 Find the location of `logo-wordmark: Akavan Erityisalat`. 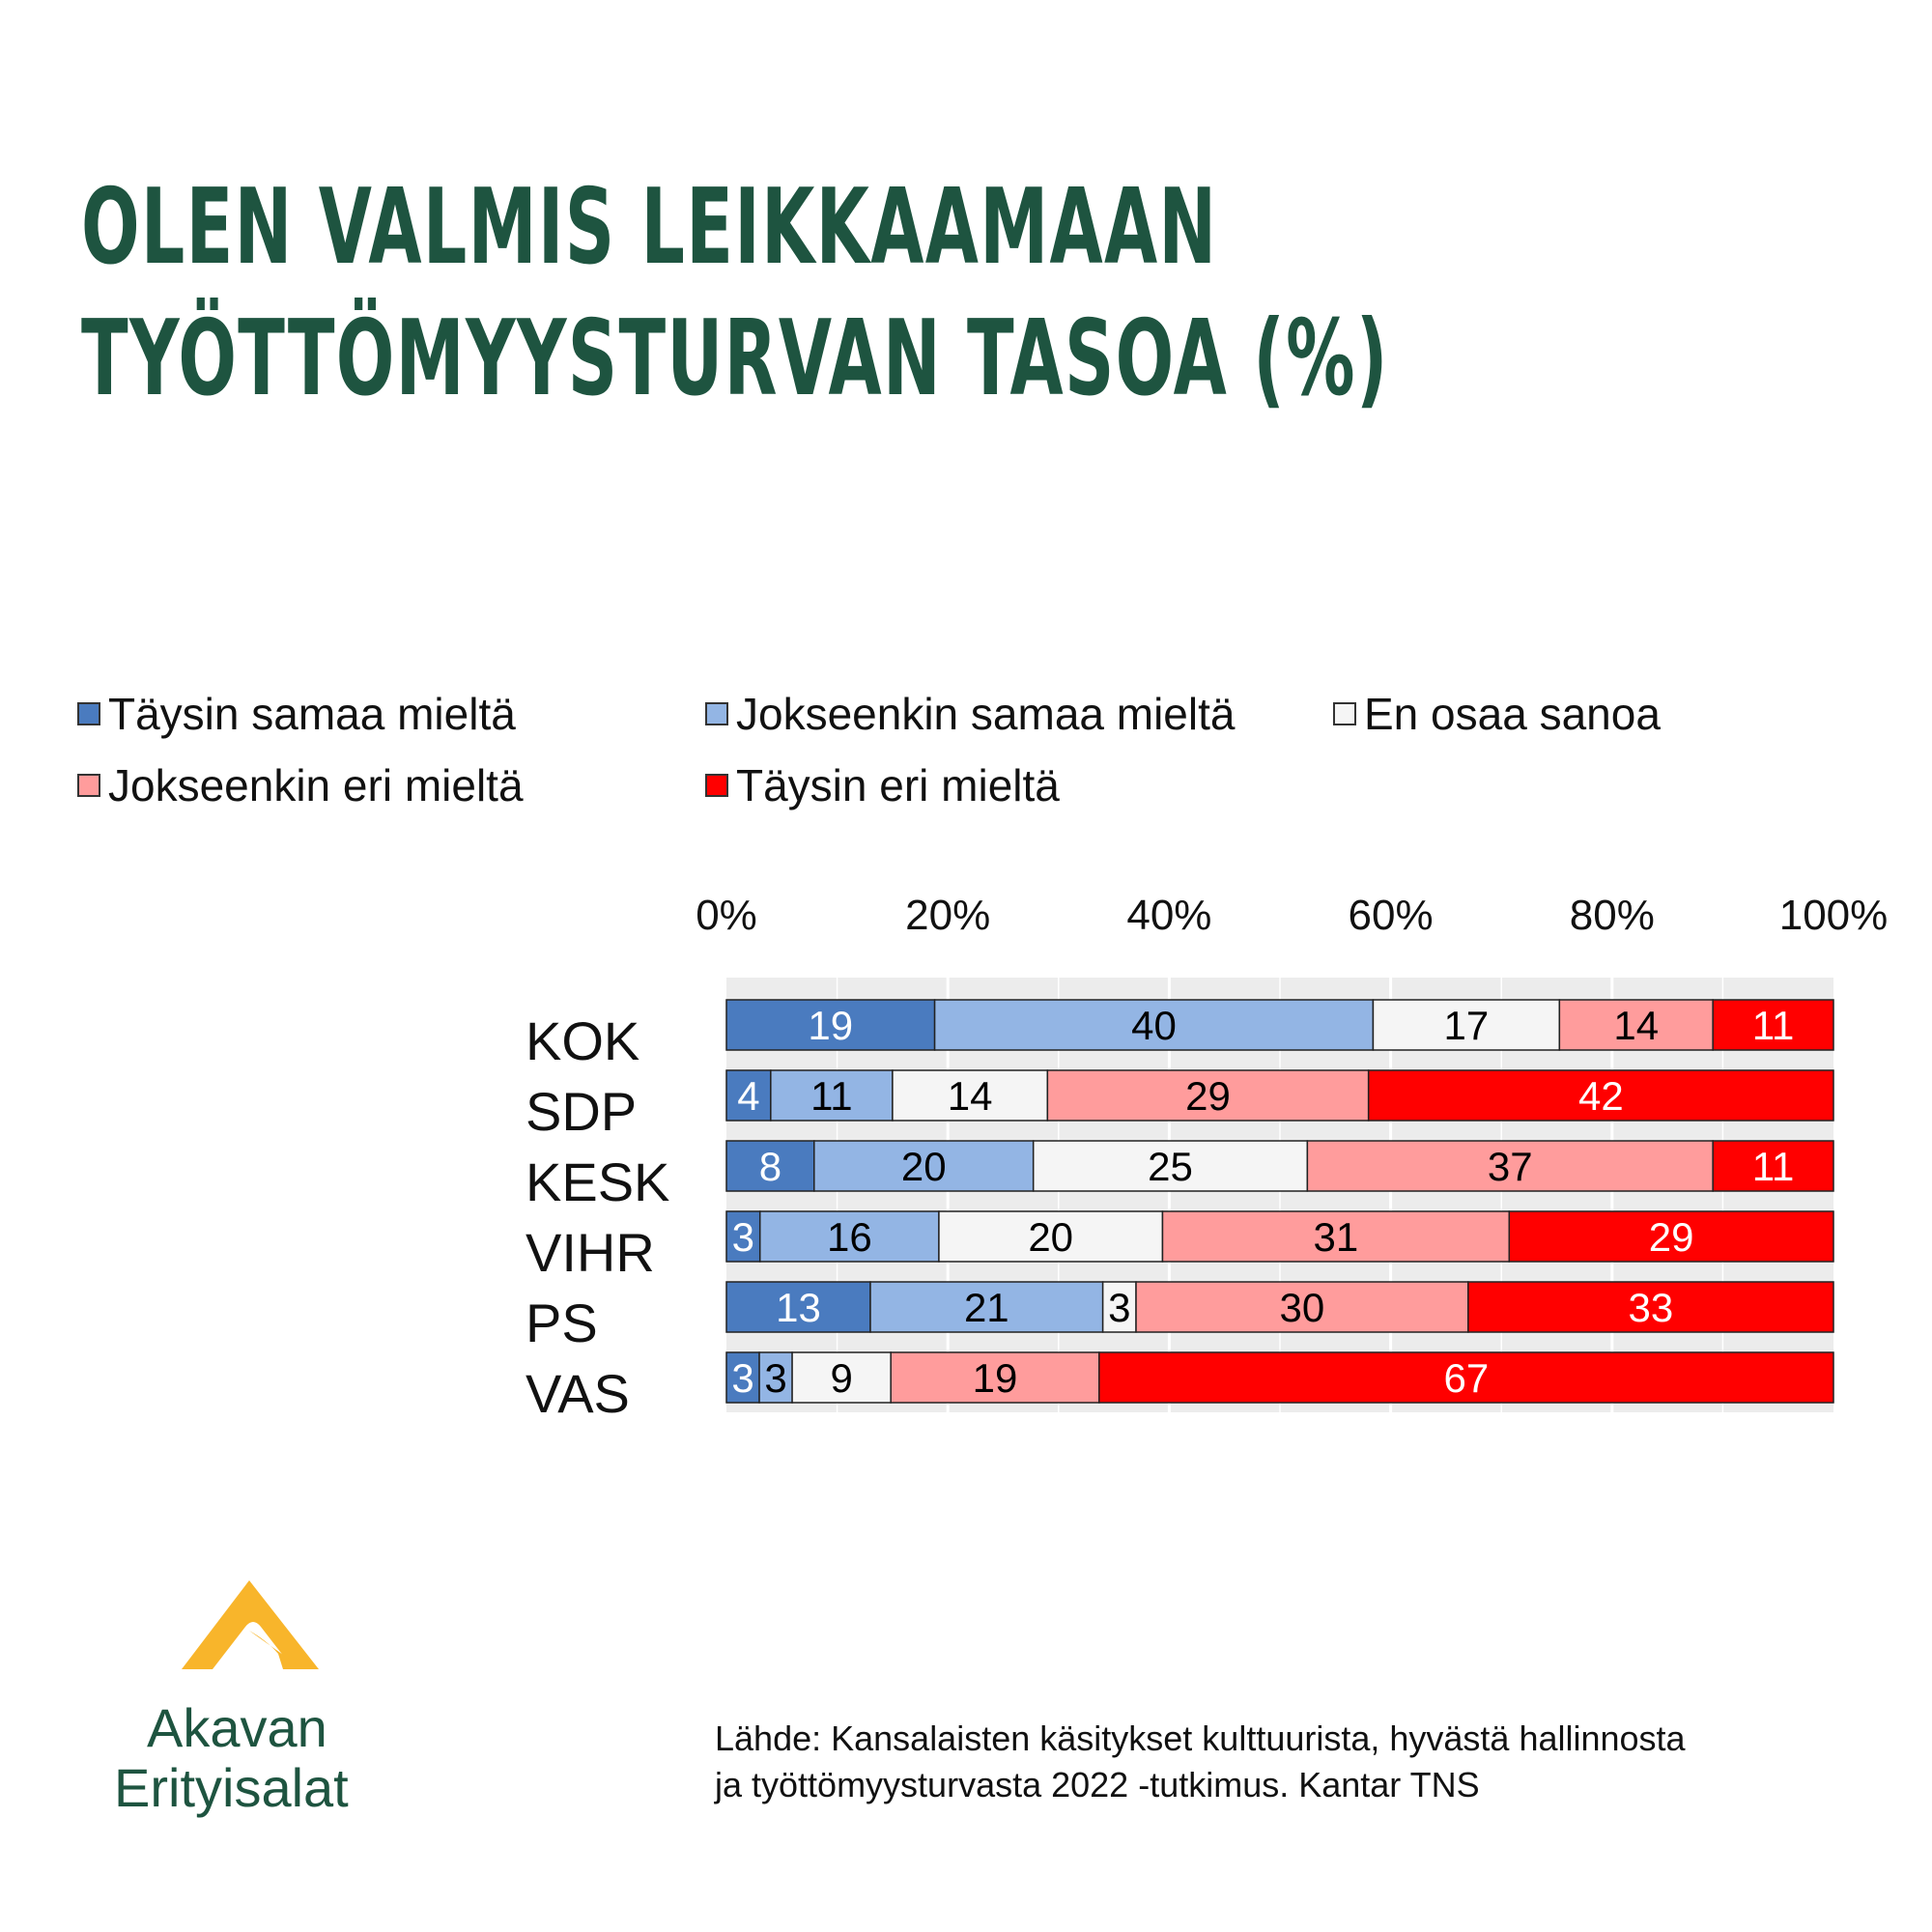

logo-wordmark: Akavan Erityisalat is located at coordinates (231, 1758).